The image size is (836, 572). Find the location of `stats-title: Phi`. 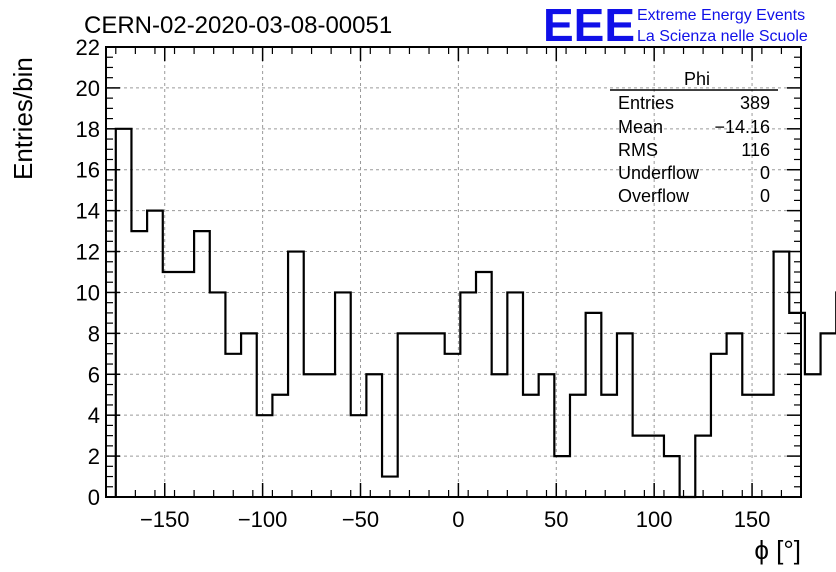

stats-title: Phi is located at coordinates (697, 79).